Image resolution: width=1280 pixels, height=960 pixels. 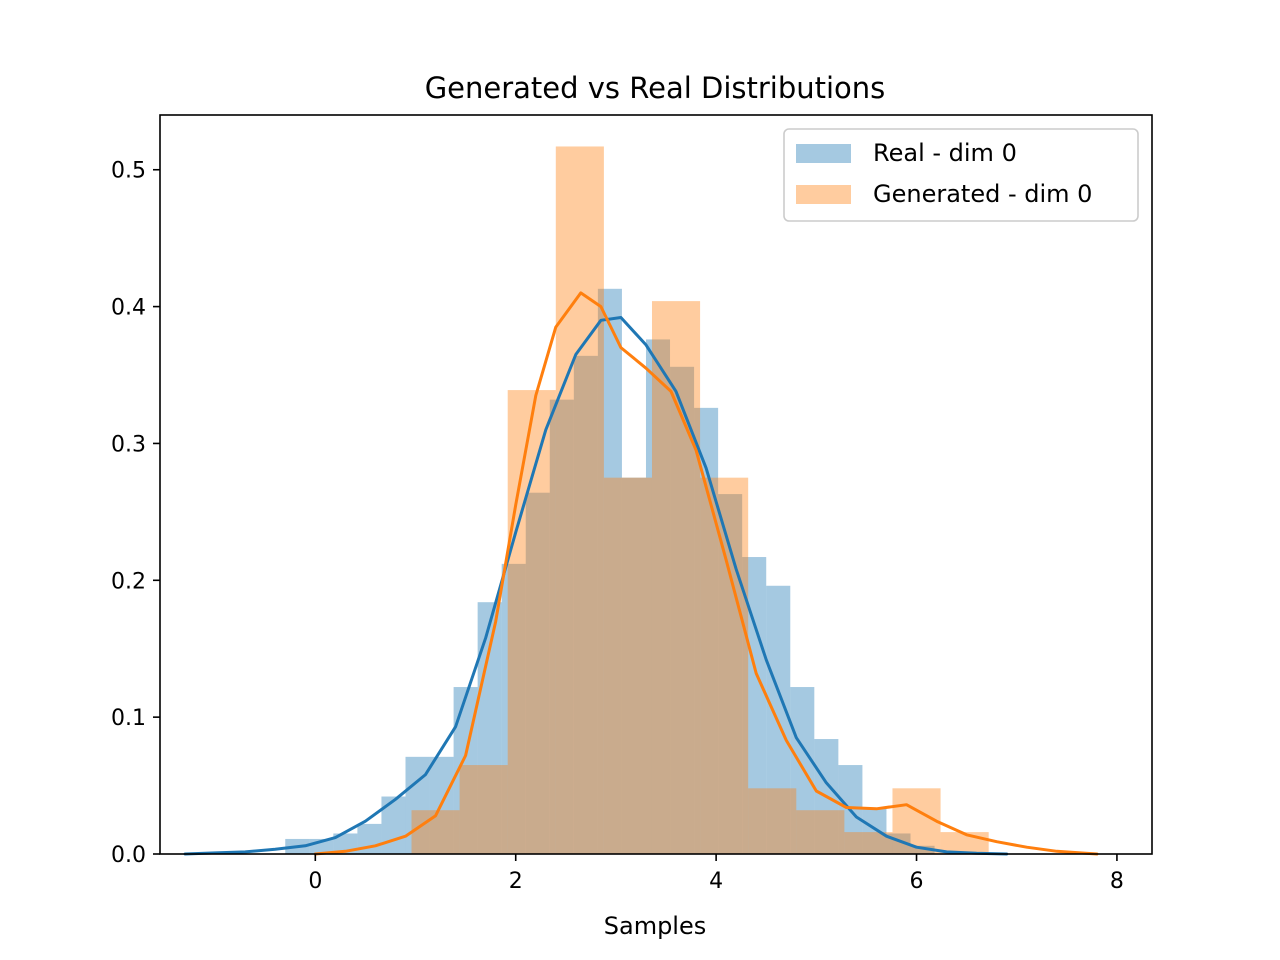 What do you see at coordinates (1117, 881) in the screenshot?
I see `x-tick-label-4: 8` at bounding box center [1117, 881].